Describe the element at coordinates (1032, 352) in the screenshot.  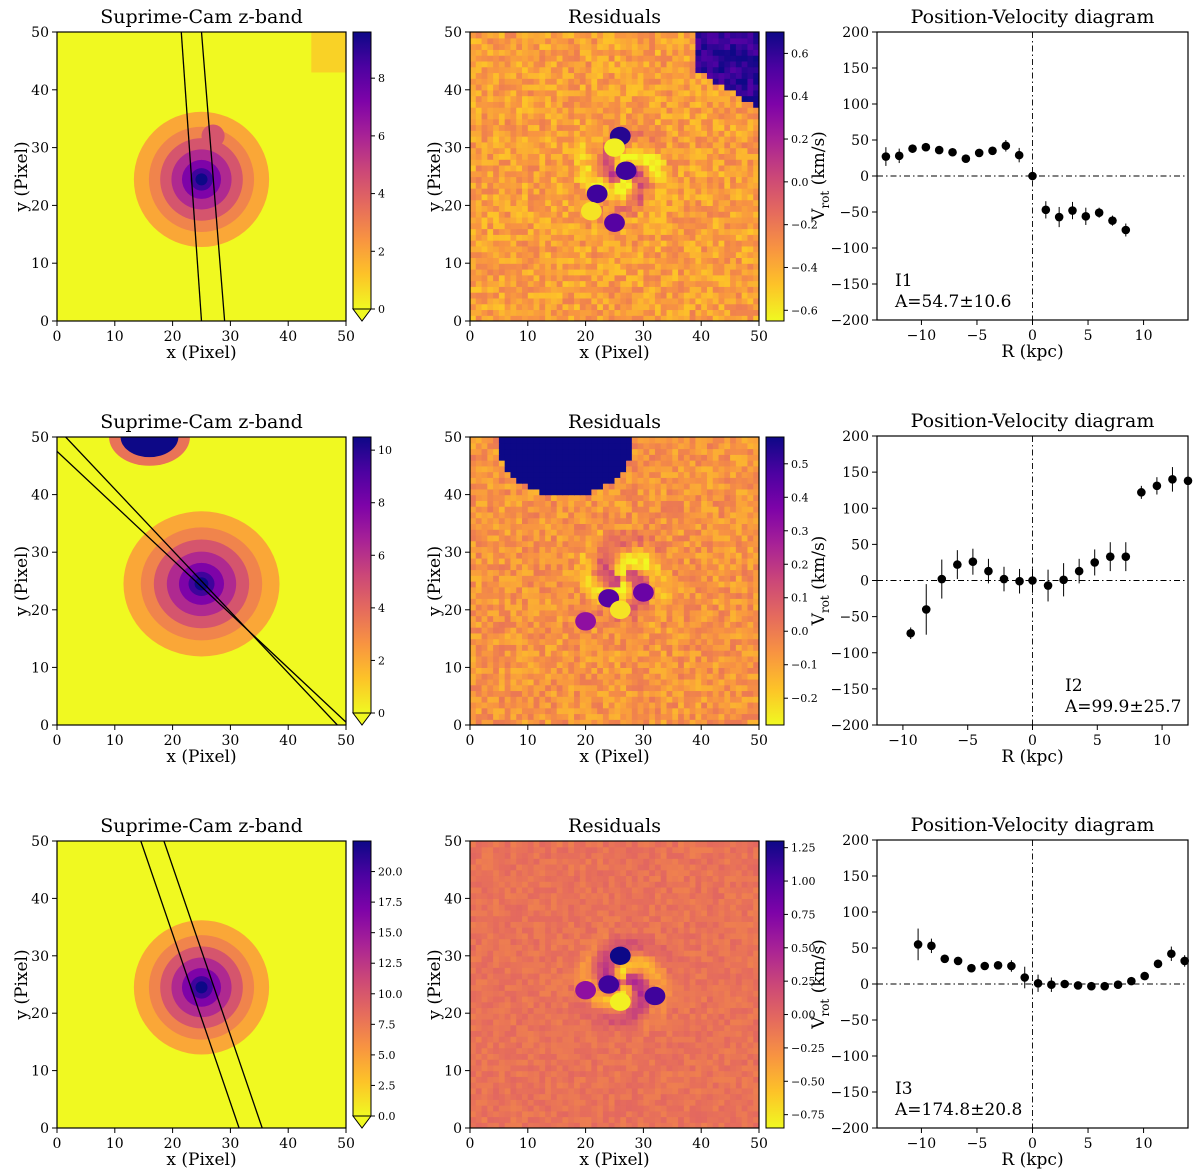
I see `x-axis-label: R (kpc)` at that location.